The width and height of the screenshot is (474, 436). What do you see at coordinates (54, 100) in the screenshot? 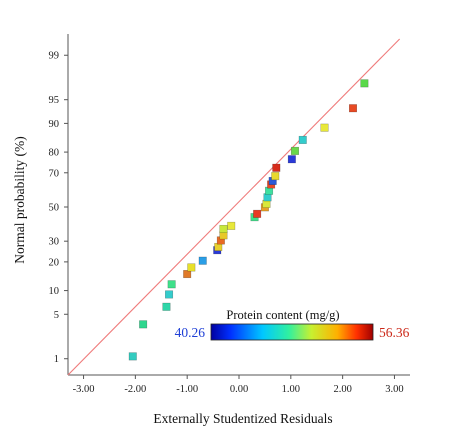
I see `y-tick-label: 95` at bounding box center [54, 100].